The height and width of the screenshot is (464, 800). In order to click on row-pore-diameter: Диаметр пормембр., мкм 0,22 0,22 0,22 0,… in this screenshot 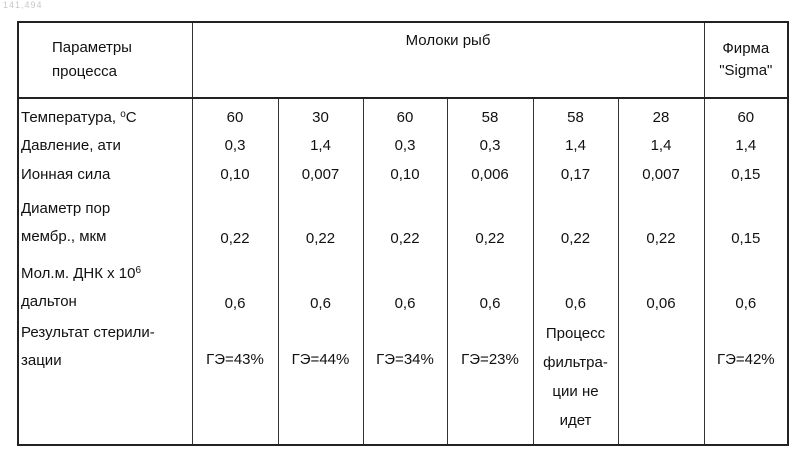, I will do `click(403, 221)`.